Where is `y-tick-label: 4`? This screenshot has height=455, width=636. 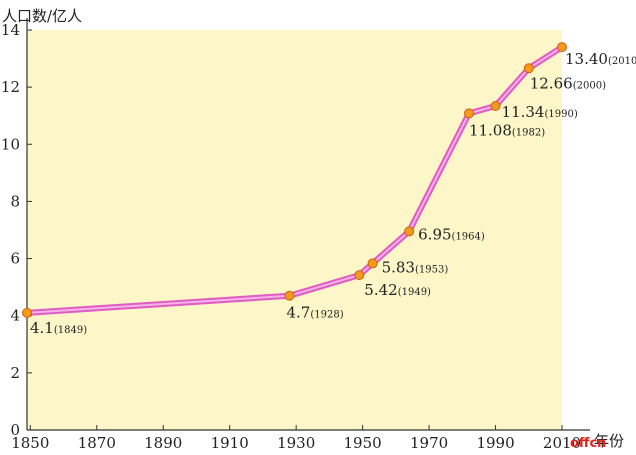 y-tick-label: 4 is located at coordinates (15, 316).